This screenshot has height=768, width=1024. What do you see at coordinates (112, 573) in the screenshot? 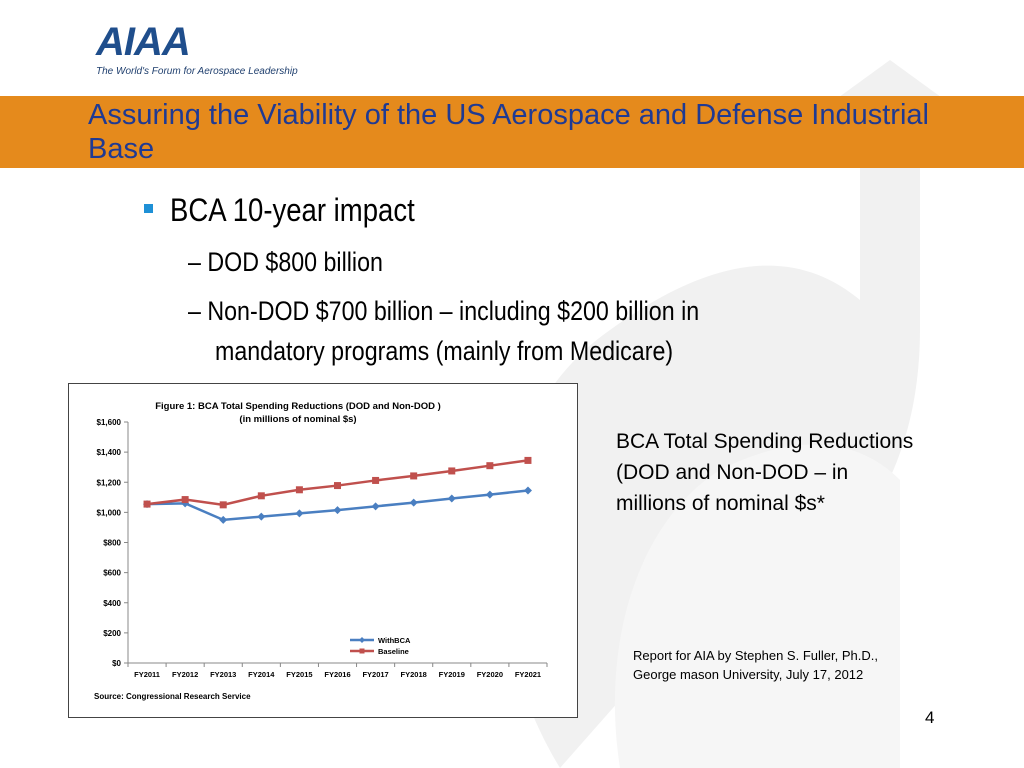
I see `y-tick-label: $600` at bounding box center [112, 573].